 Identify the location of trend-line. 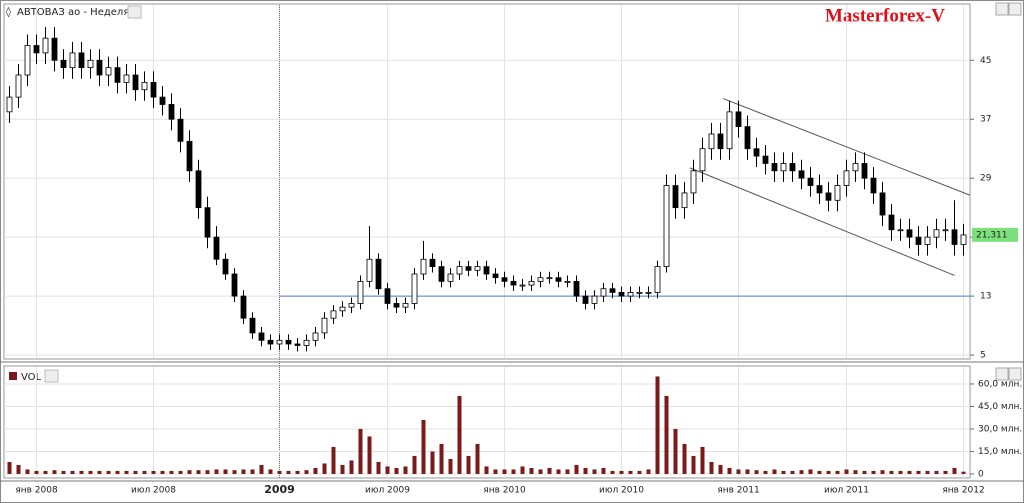
(822, 221).